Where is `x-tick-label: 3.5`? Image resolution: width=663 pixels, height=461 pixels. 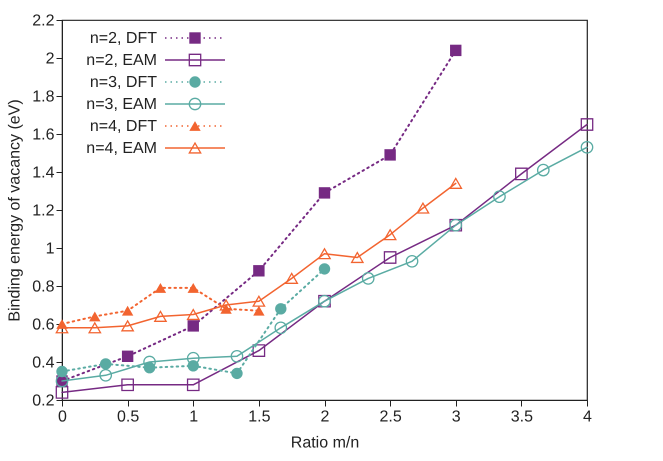
x-tick-label: 3.5 is located at coordinates (522, 417).